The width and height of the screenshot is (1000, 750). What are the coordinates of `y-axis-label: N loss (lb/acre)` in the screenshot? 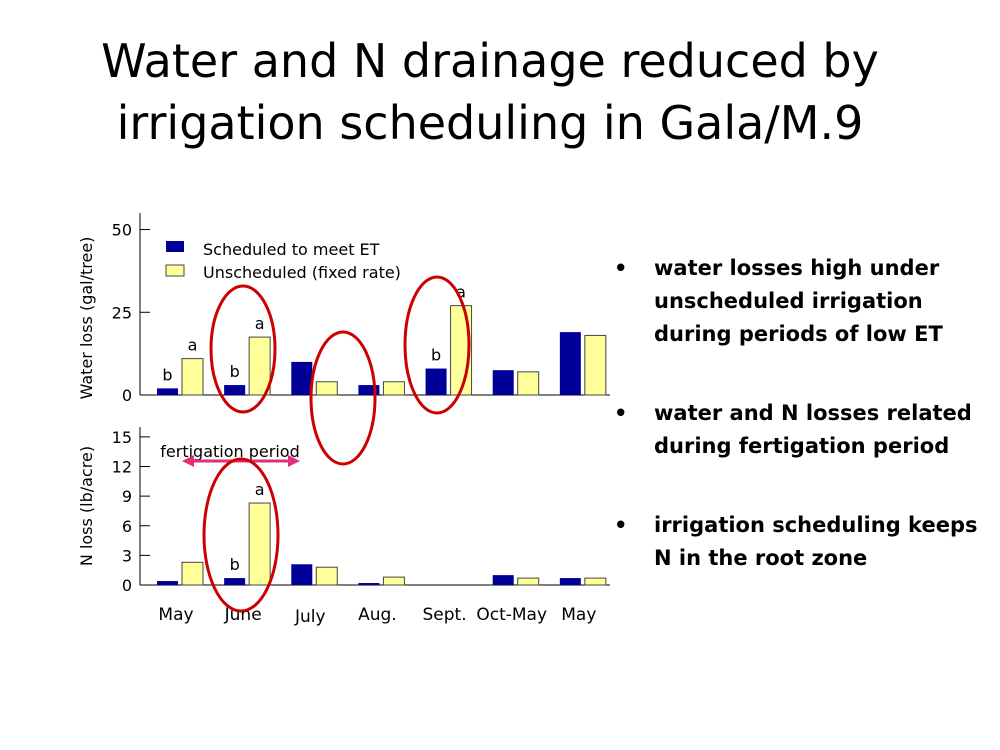 It's located at (86, 506).